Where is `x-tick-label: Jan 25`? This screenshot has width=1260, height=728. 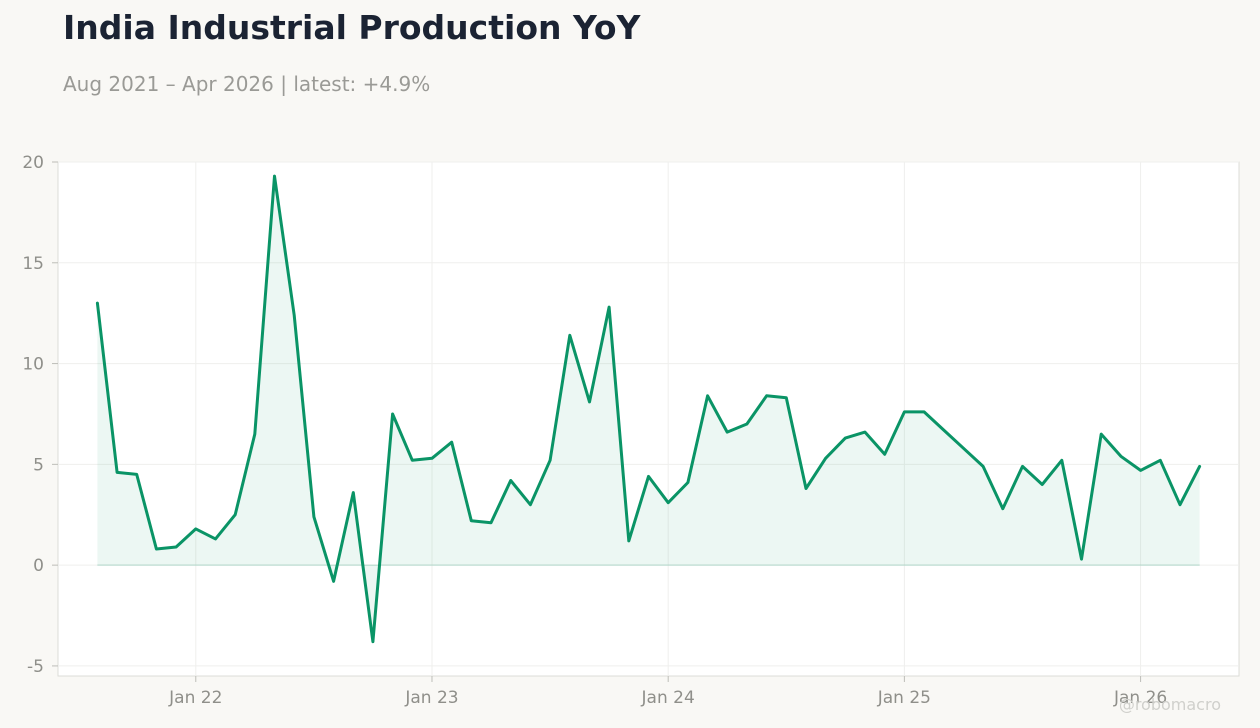 x-tick-label: Jan 25 is located at coordinates (904, 698).